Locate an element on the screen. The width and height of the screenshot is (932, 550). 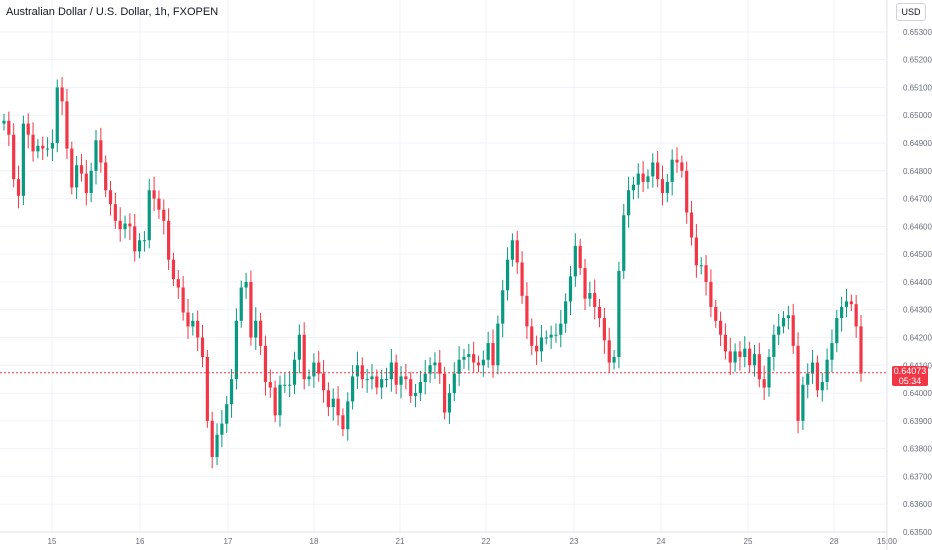
price-tick-label: 0.63600 is located at coordinates (917, 504).